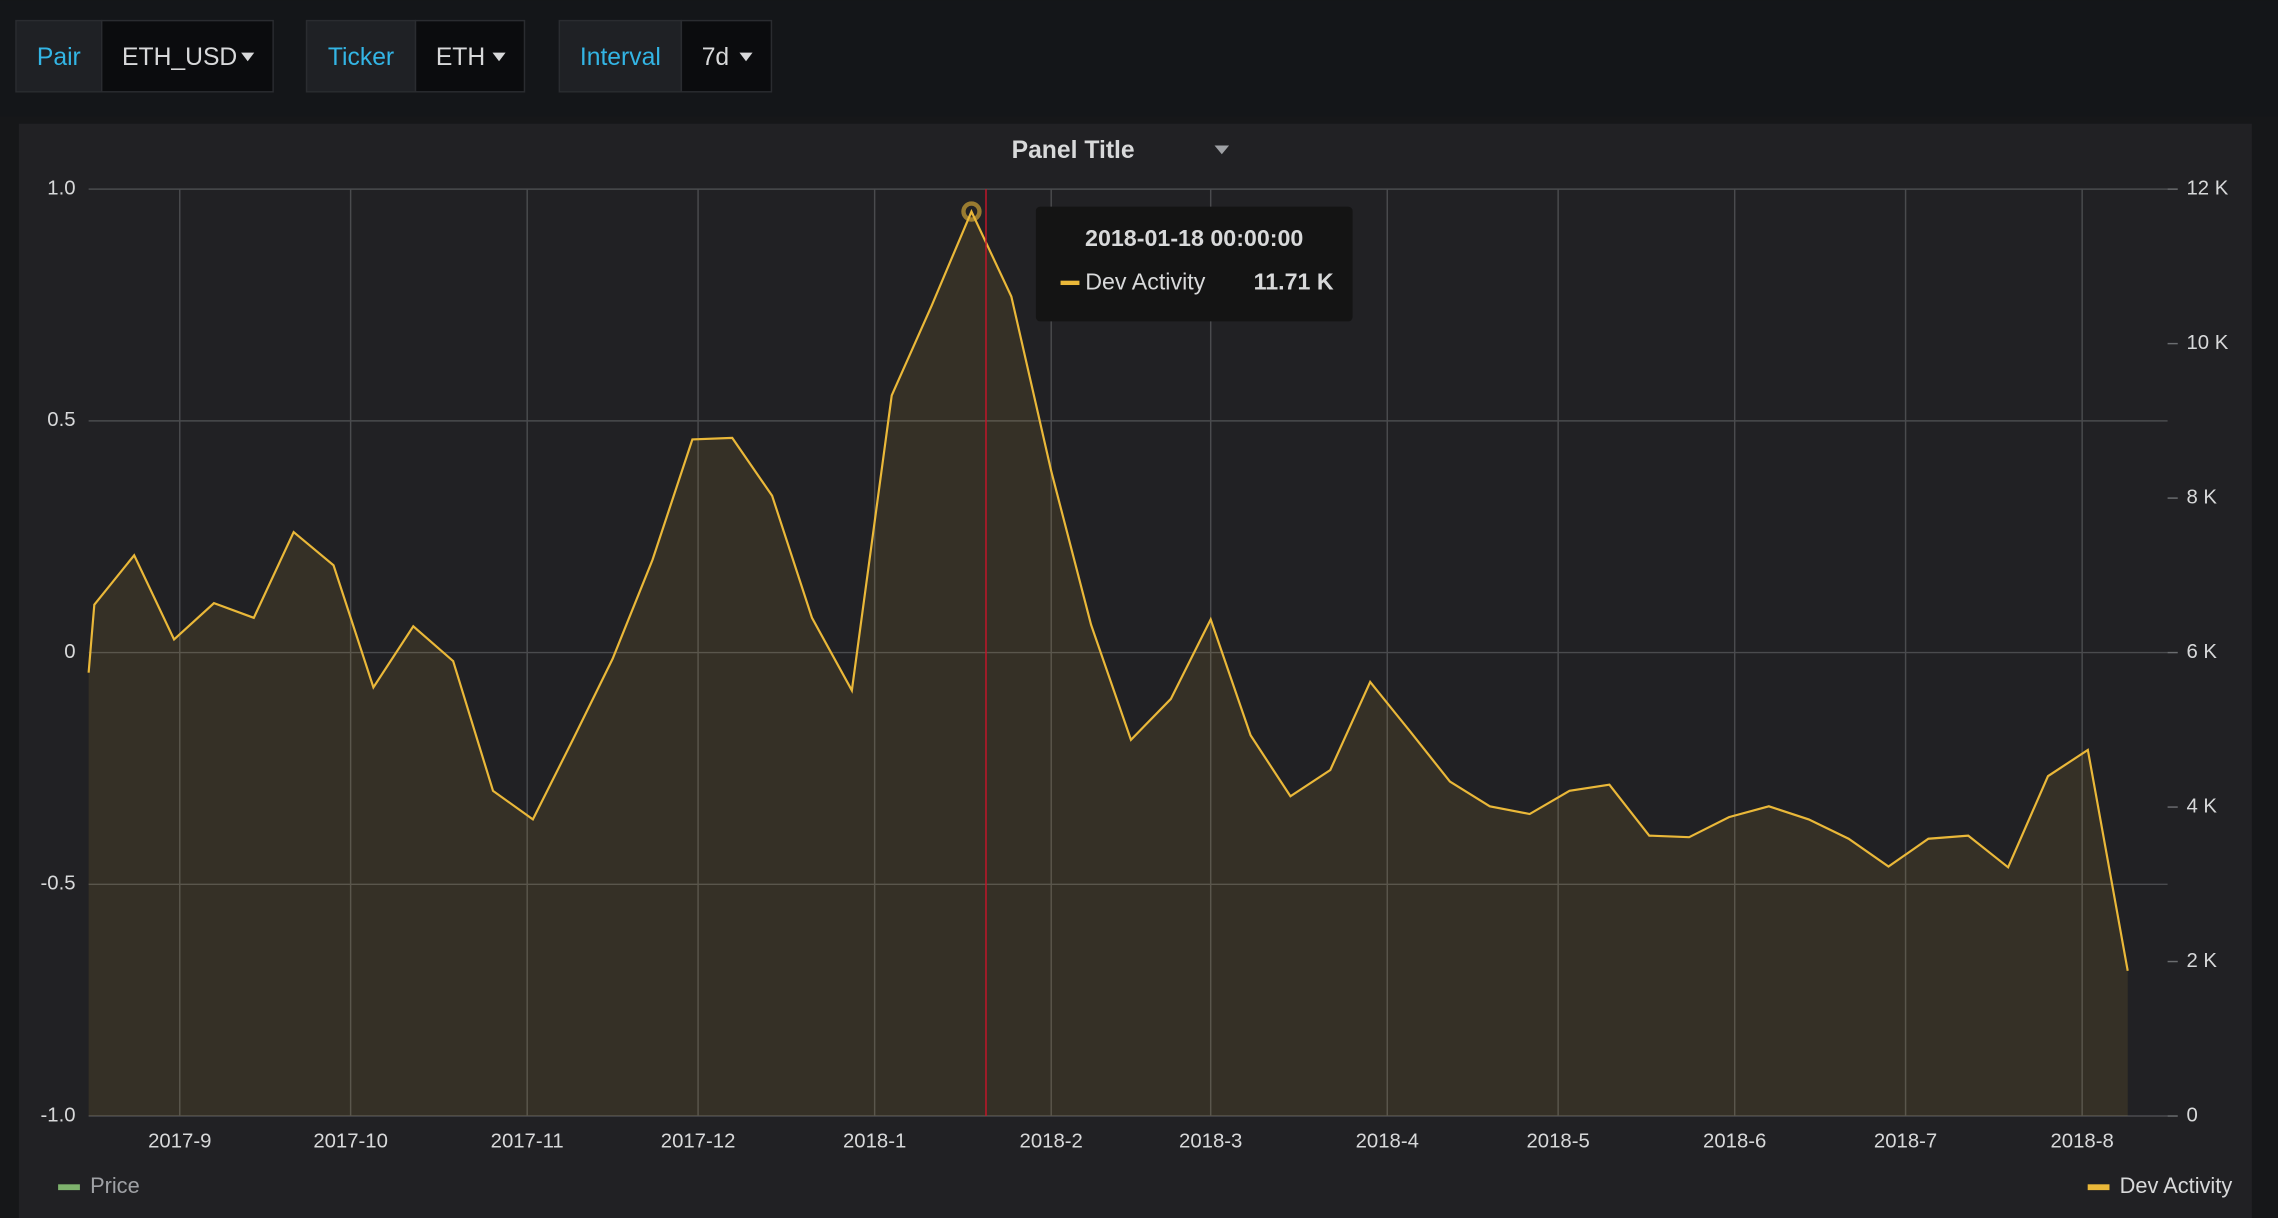  I want to click on x-tick-label: 2018-5, so click(1557, 1142).